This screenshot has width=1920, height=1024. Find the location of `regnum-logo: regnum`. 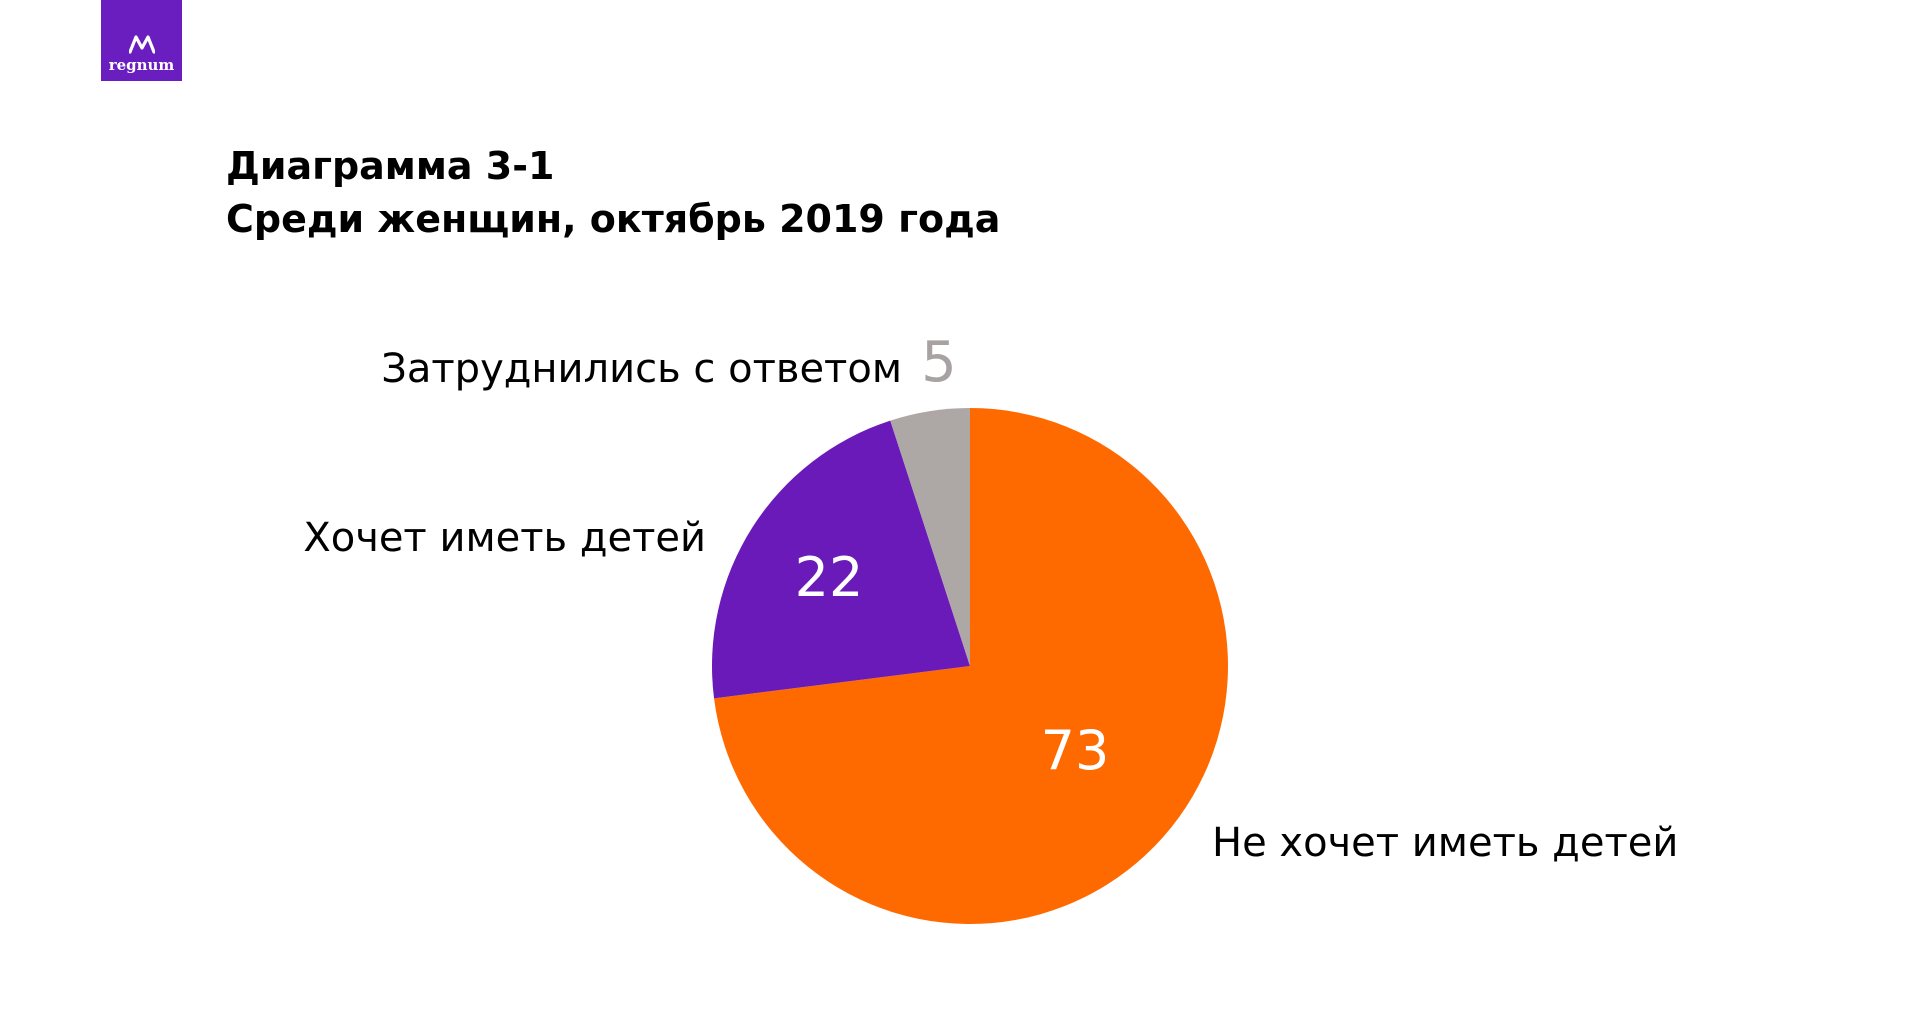

regnum-logo: regnum is located at coordinates (141, 40).